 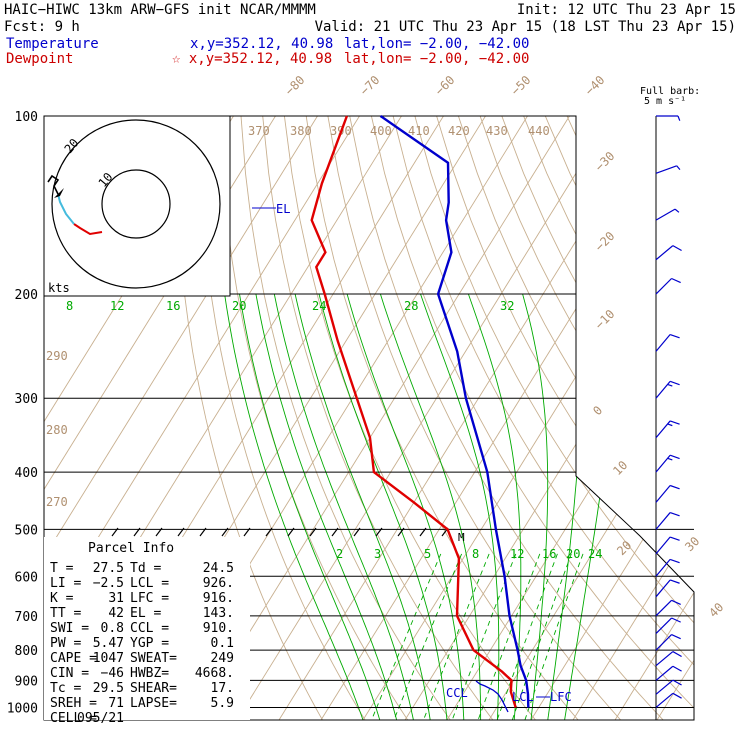 I want to click on parcel-info-cell: LFC =, so click(x=149, y=598).